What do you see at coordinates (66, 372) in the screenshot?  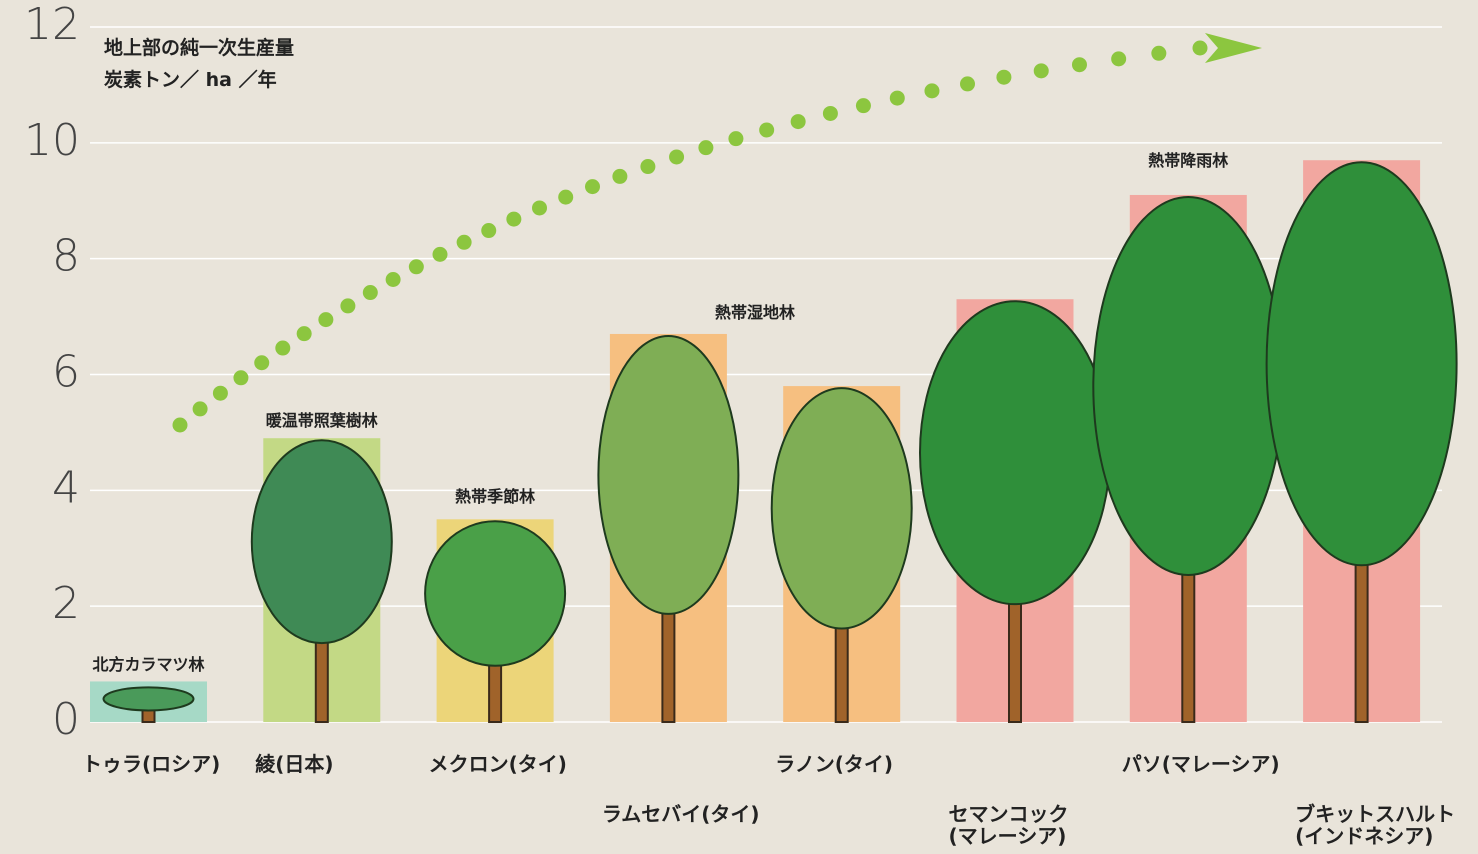 I see `y-tick-label: 6` at bounding box center [66, 372].